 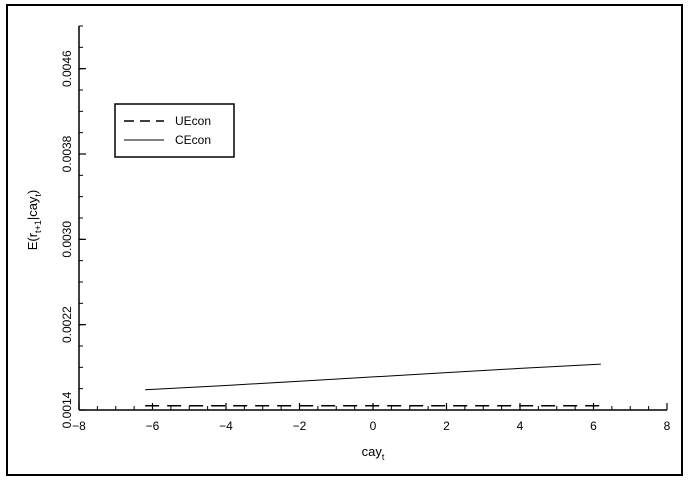 What do you see at coordinates (32, 241) in the screenshot?
I see `y-axis-title-part: E(r` at bounding box center [32, 241].